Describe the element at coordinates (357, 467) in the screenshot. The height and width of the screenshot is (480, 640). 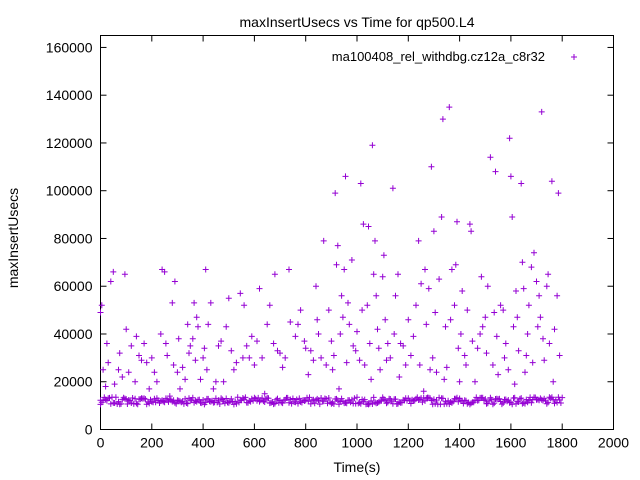
I see `x-axis-label: Time(s)` at that location.